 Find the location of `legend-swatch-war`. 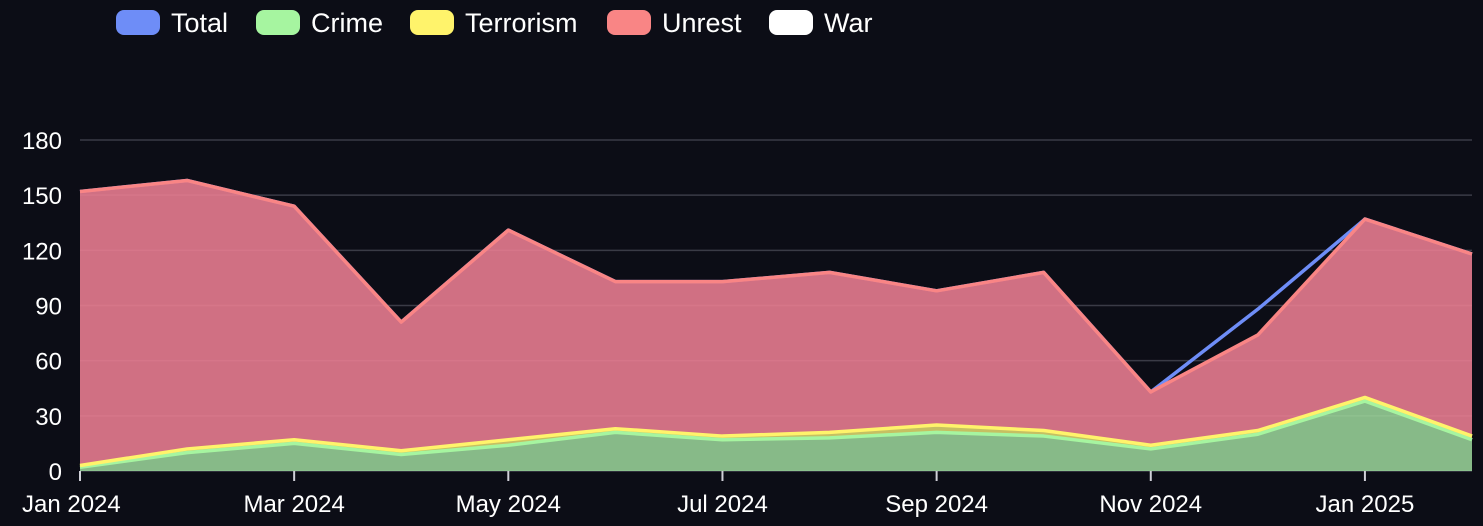

legend-swatch-war is located at coordinates (791, 22).